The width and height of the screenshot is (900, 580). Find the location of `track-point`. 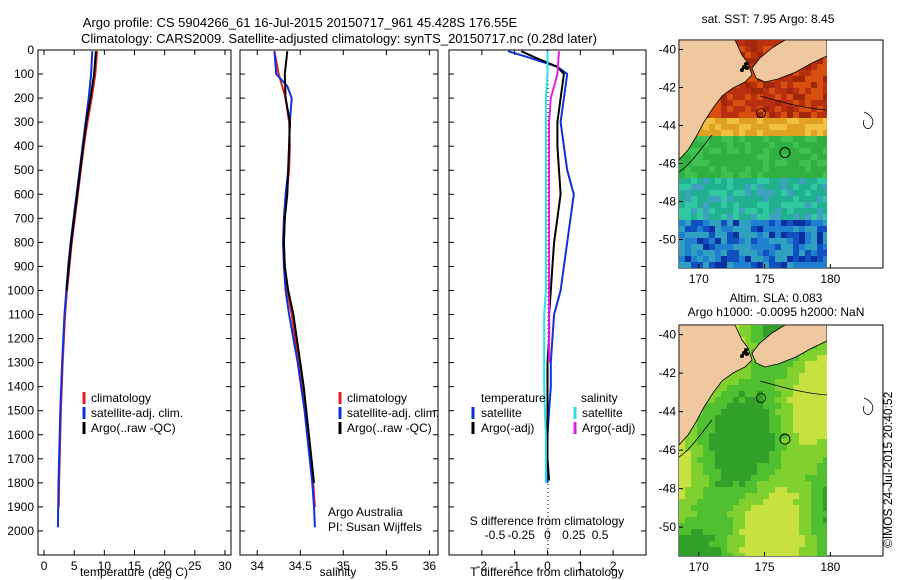

track-point is located at coordinates (747, 68).